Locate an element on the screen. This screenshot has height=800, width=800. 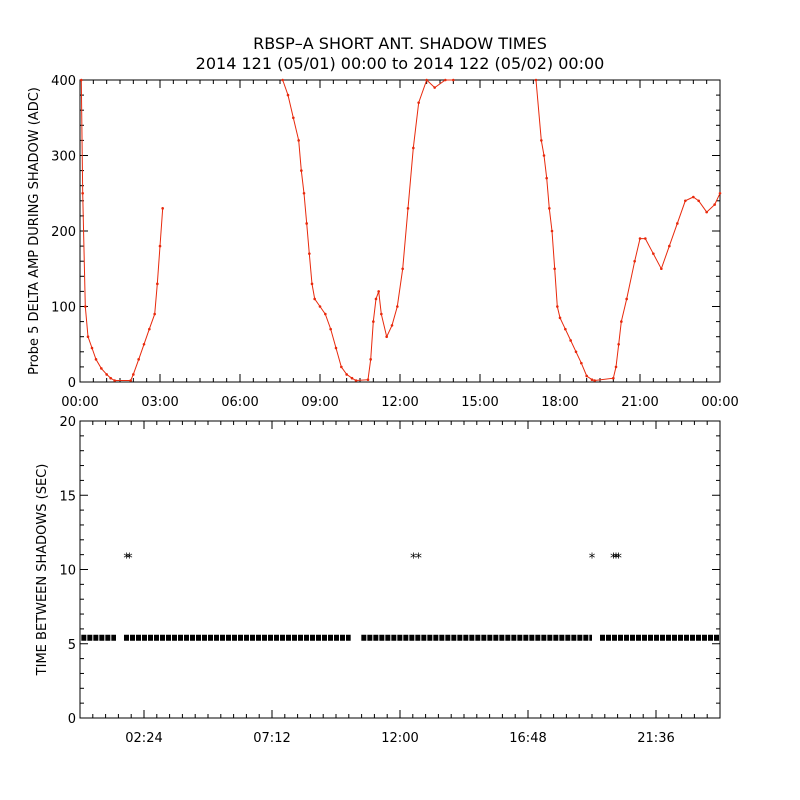
tbs-x-tick-label: 02:24 is located at coordinates (143, 738).